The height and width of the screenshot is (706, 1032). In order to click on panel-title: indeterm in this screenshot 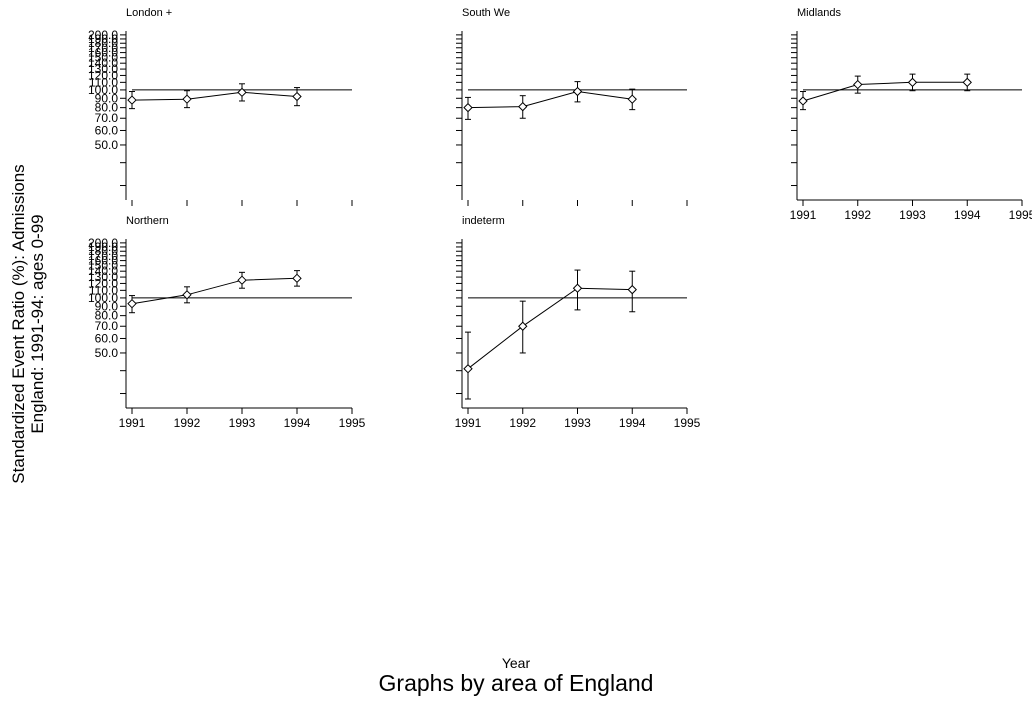, I will do `click(483, 221)`.